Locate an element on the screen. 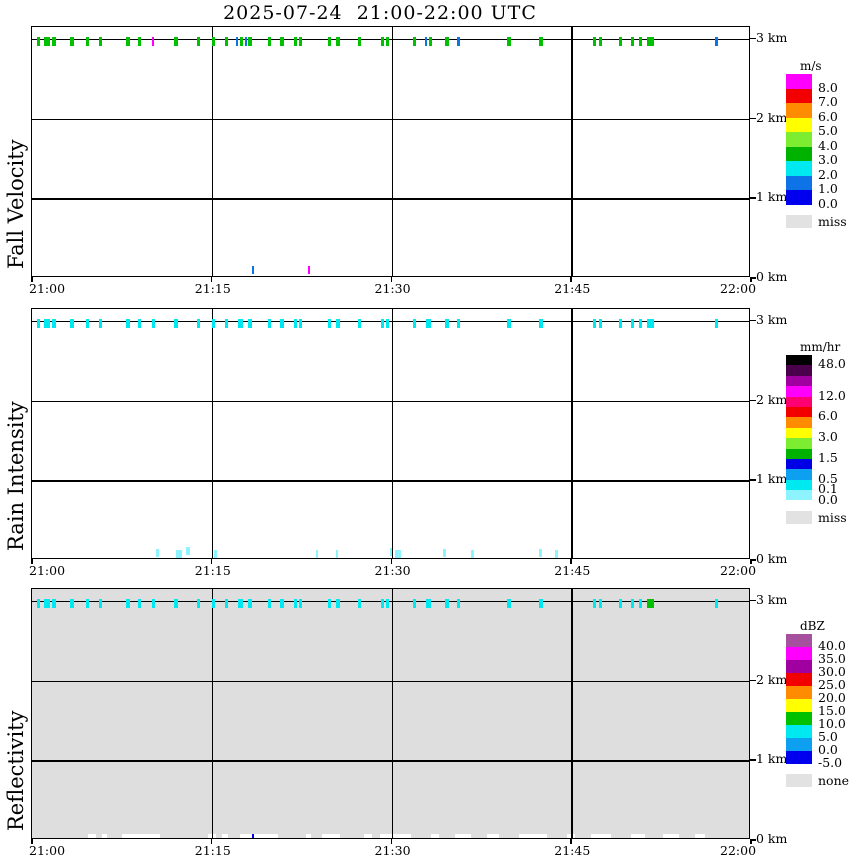 The height and width of the screenshot is (868, 850). colorbar-tick-label: 10.0 is located at coordinates (832, 723).